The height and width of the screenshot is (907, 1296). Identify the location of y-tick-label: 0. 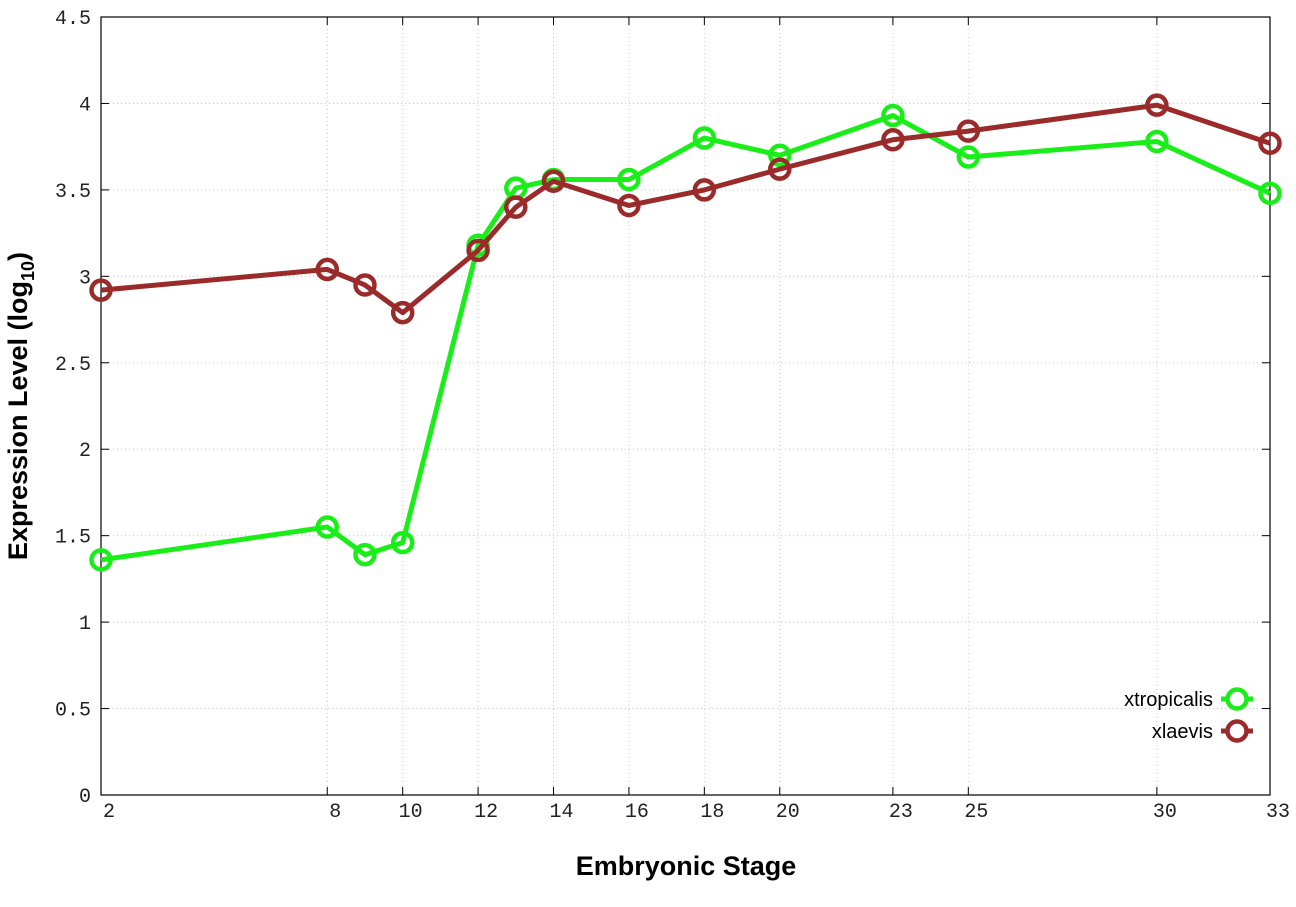
(85, 797).